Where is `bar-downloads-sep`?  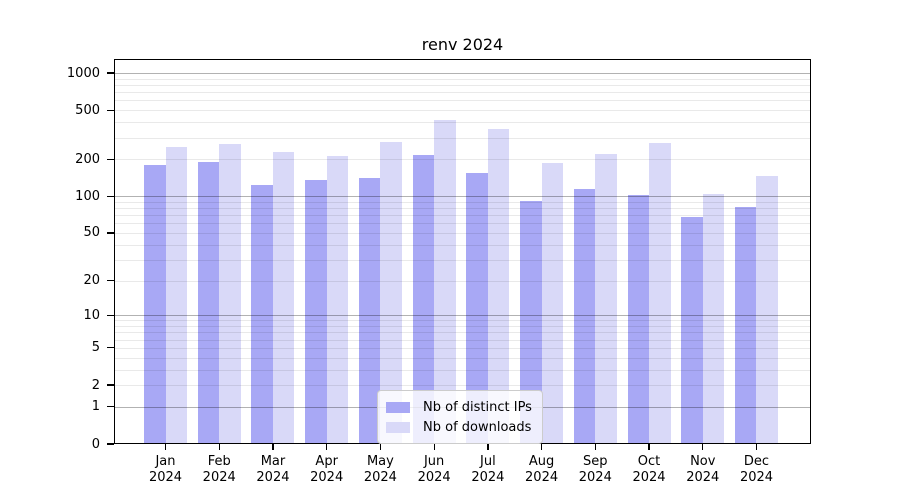
bar-downloads-sep is located at coordinates (606, 299).